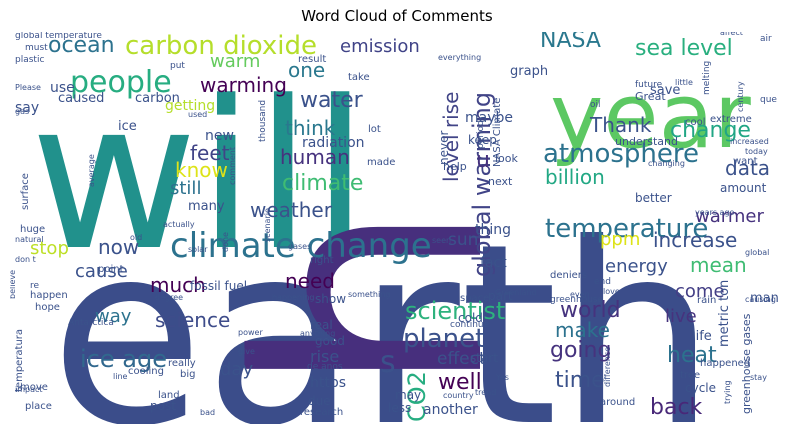 This screenshot has width=794, height=429. I want to click on word-done: done, so click(225, 242).